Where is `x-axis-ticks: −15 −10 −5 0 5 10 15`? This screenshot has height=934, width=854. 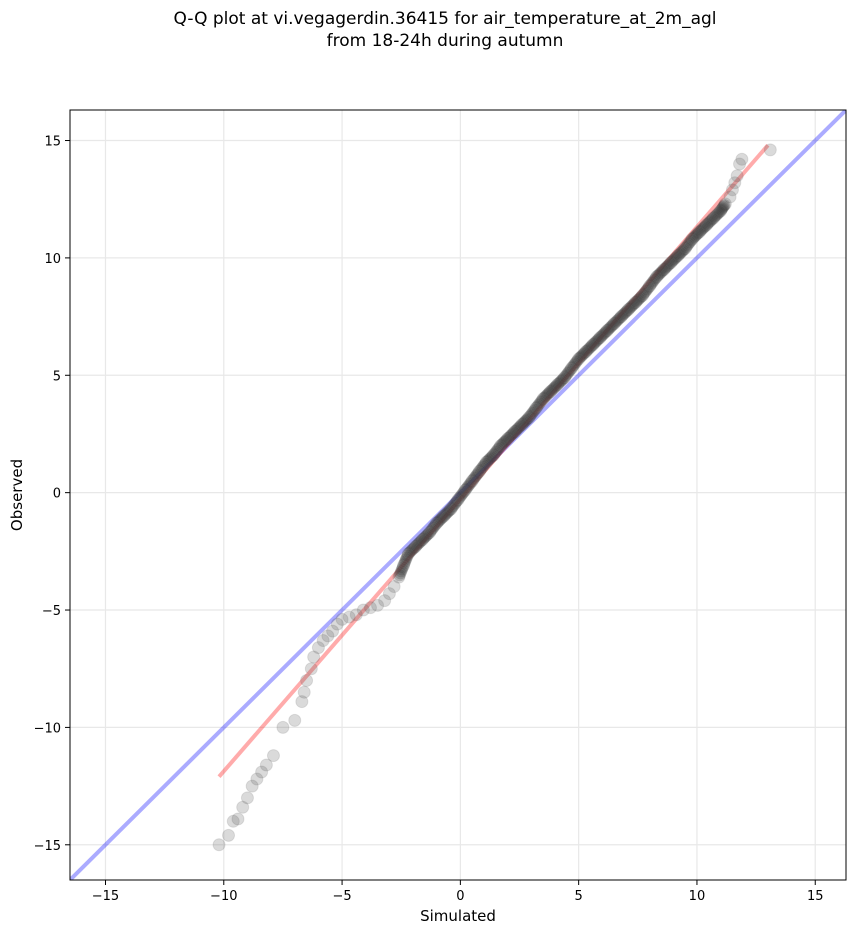
x-axis-ticks: −15 −10 −5 0 5 10 15 is located at coordinates (458, 892).